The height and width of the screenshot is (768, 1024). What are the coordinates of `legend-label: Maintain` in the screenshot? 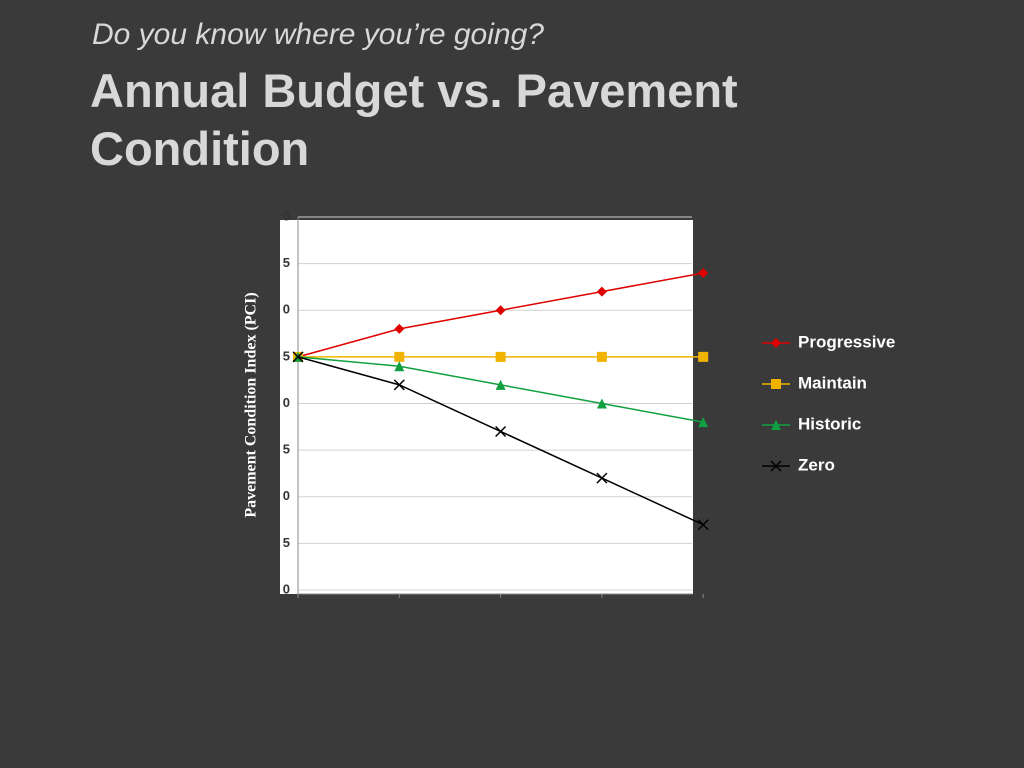 It's located at (832, 382).